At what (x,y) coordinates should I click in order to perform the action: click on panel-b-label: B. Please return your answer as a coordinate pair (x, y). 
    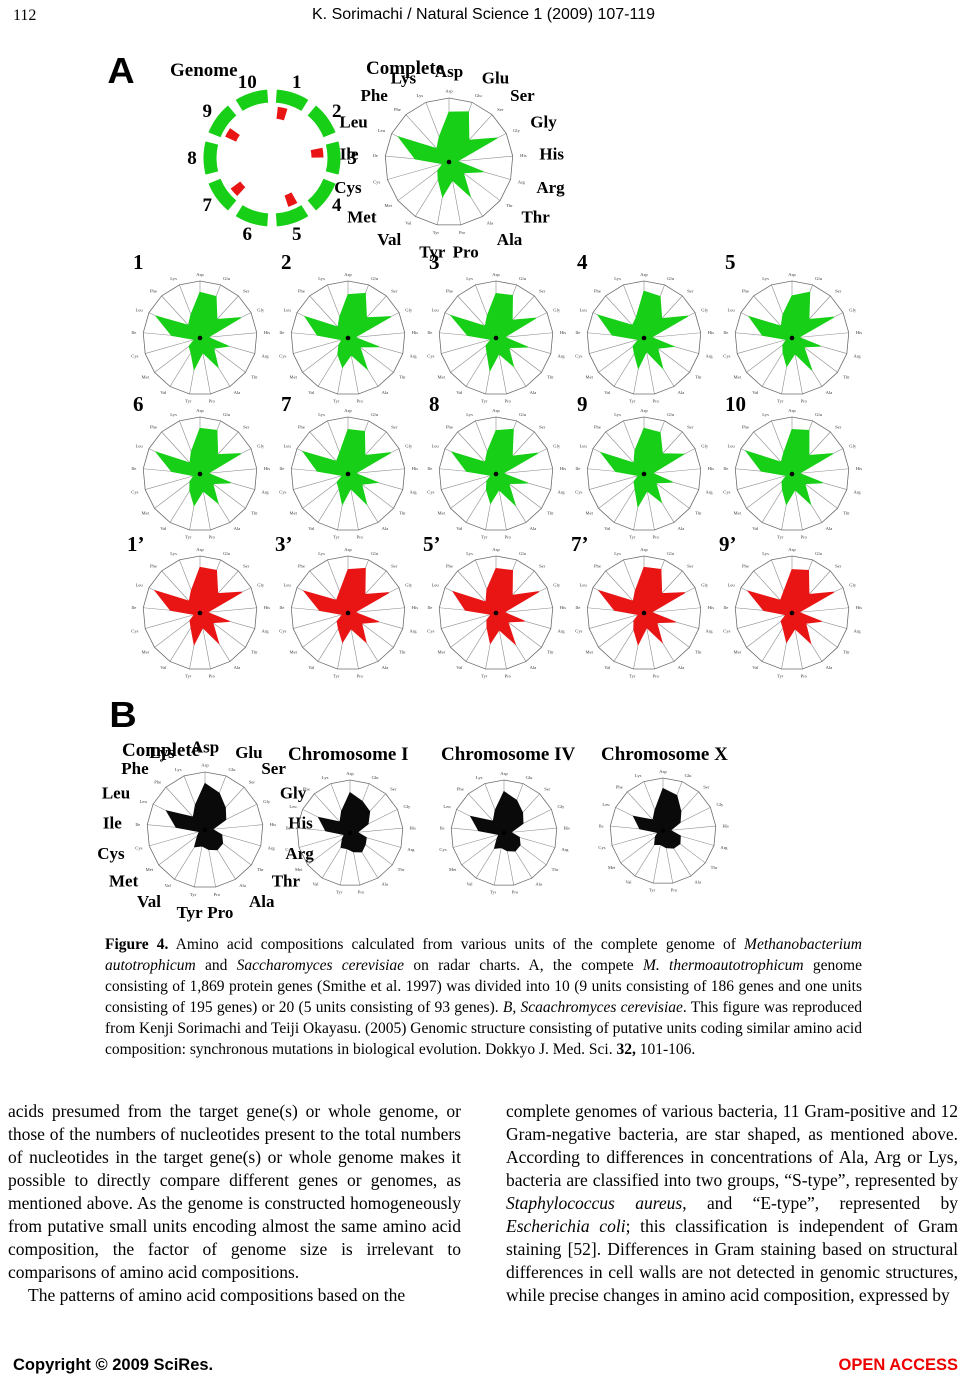
    Looking at the image, I should click on (122, 714).